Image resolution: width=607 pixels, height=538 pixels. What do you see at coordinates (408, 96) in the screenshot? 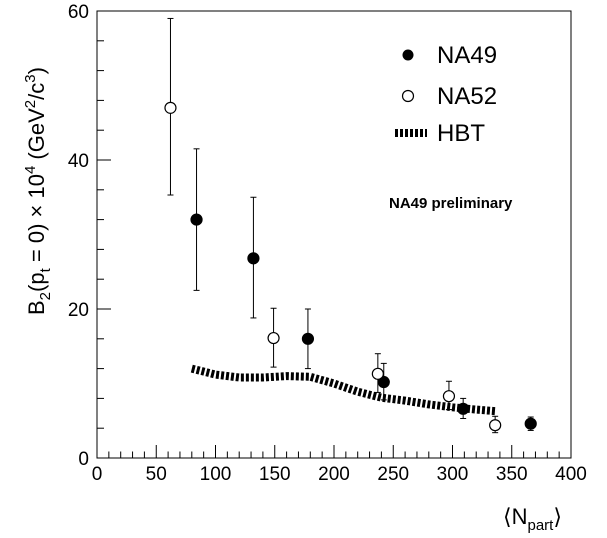
I see `legend-marker-na52` at bounding box center [408, 96].